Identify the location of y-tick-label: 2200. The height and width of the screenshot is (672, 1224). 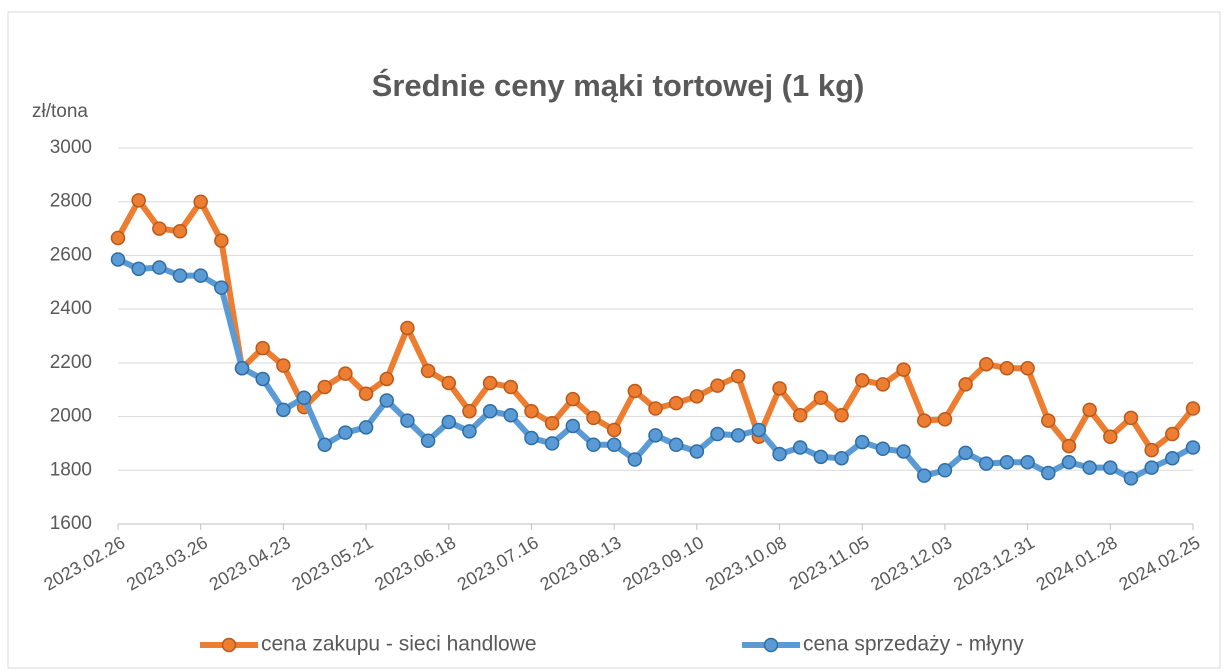
(71, 362).